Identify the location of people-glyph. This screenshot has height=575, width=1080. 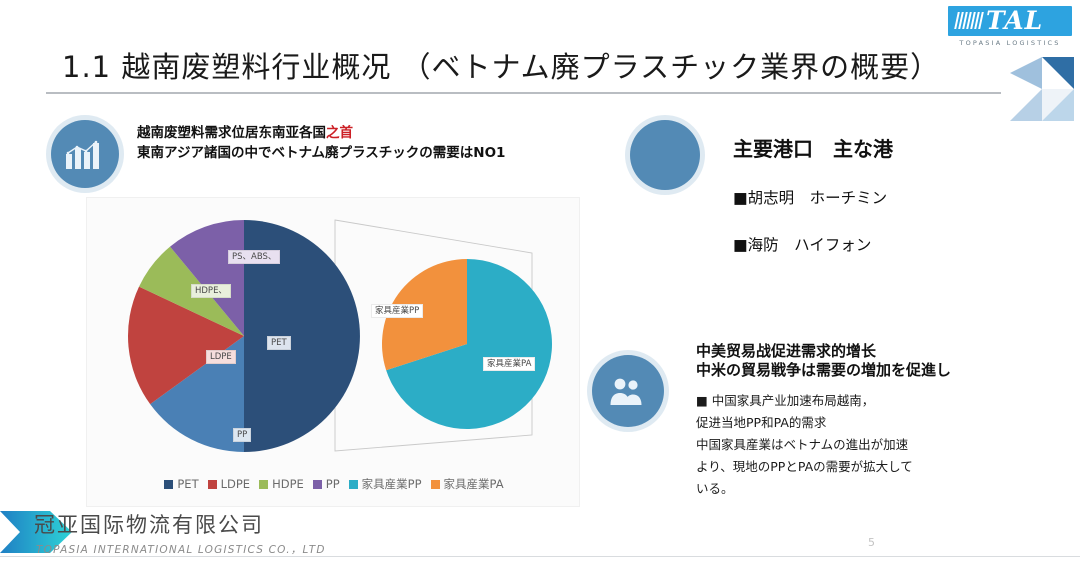
(626, 391).